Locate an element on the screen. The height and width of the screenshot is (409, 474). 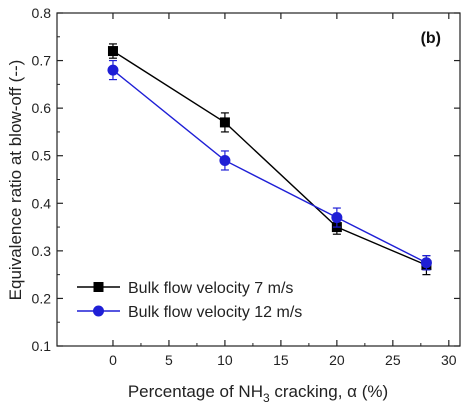
x-tick-label: 20 is located at coordinates (337, 360).